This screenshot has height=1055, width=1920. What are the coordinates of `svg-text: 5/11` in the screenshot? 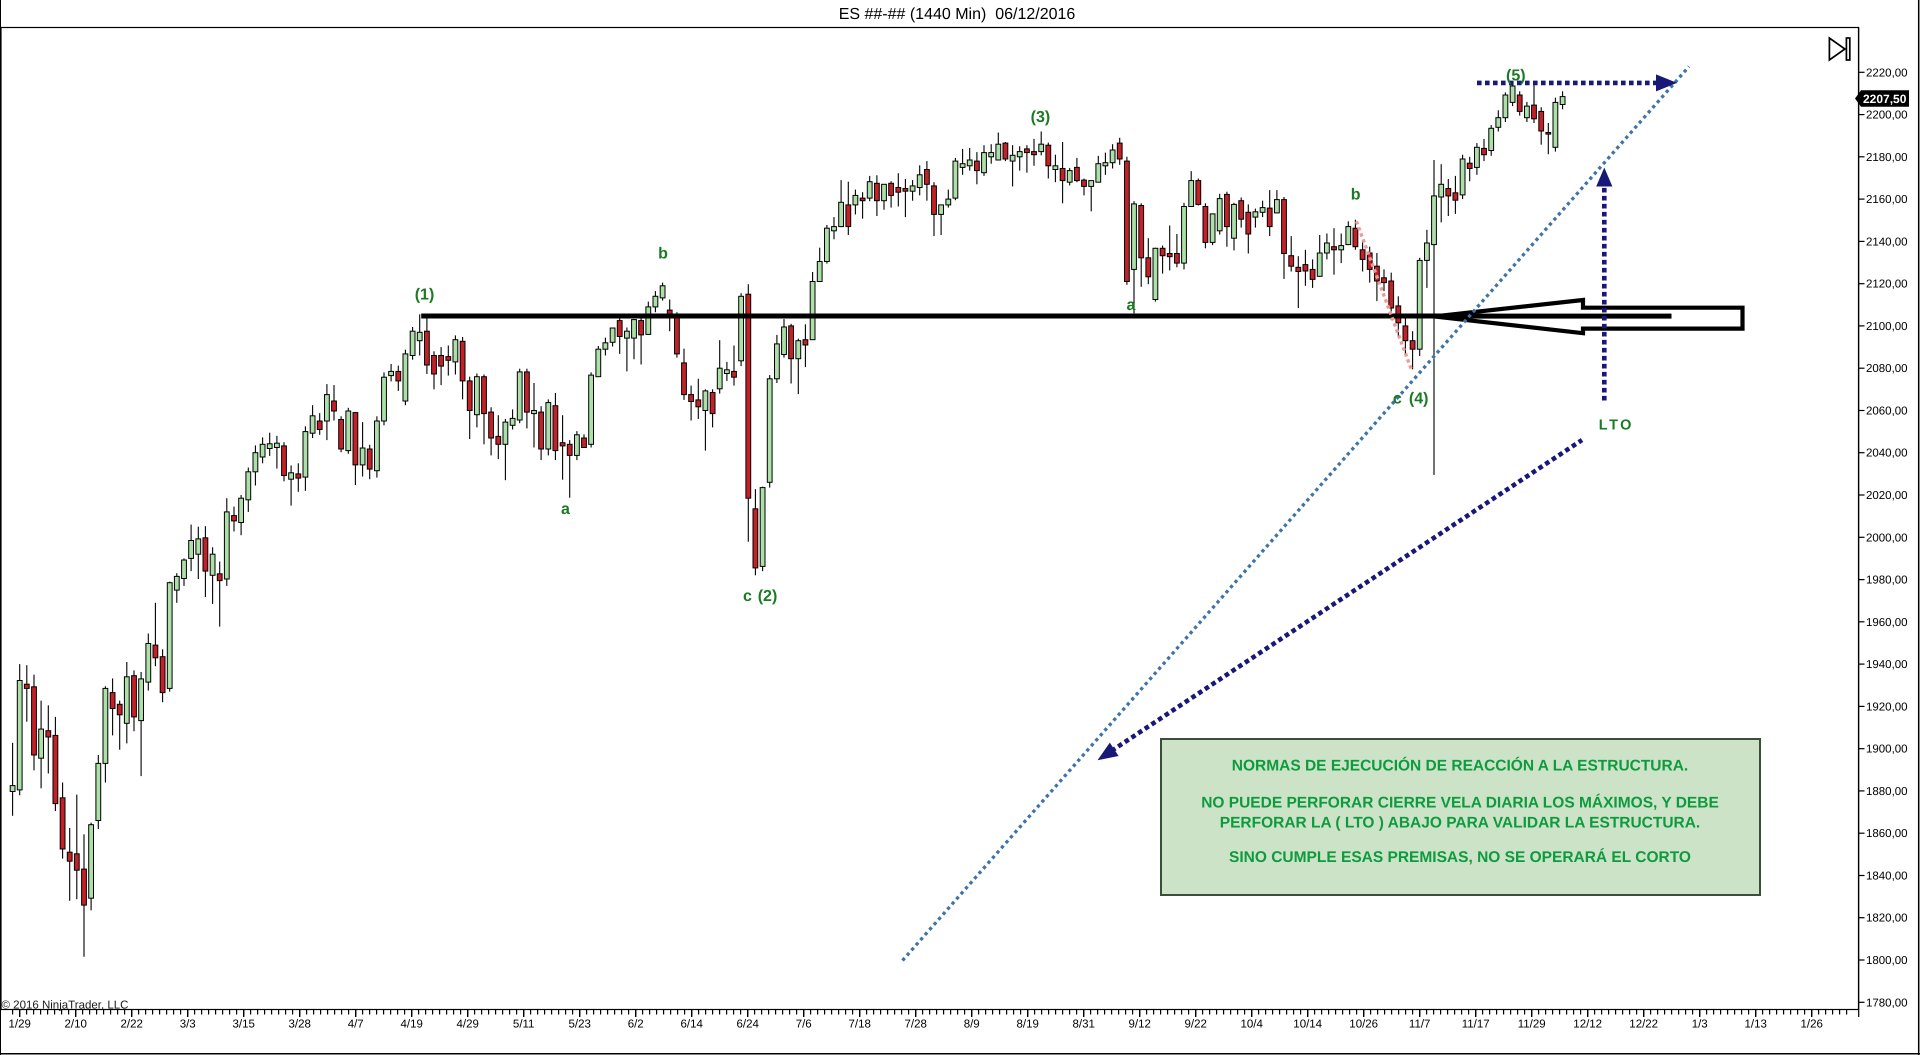 It's located at (524, 1025).